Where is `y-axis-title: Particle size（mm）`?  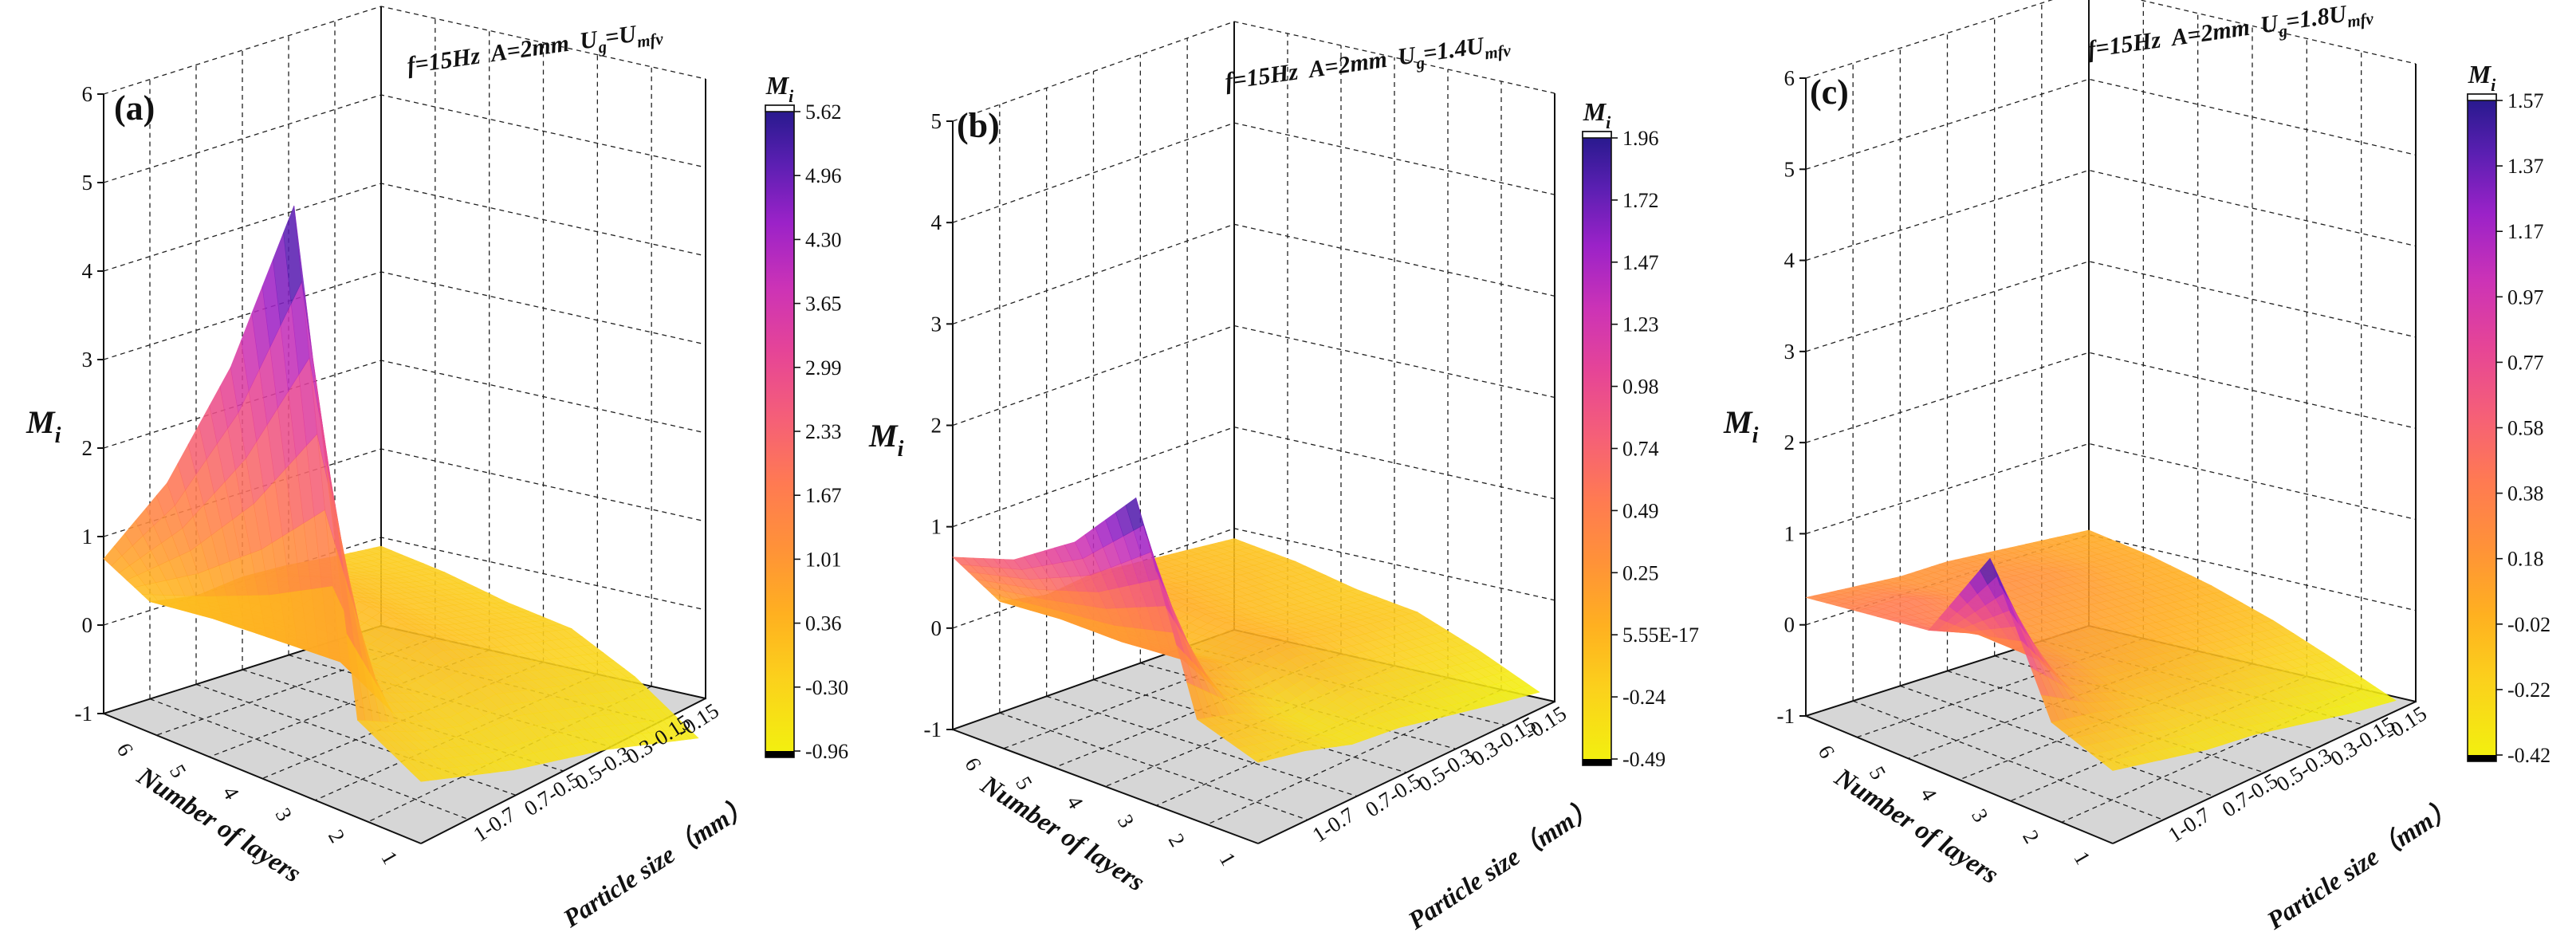 y-axis-title: Particle size（mm） is located at coordinates (2361, 863).